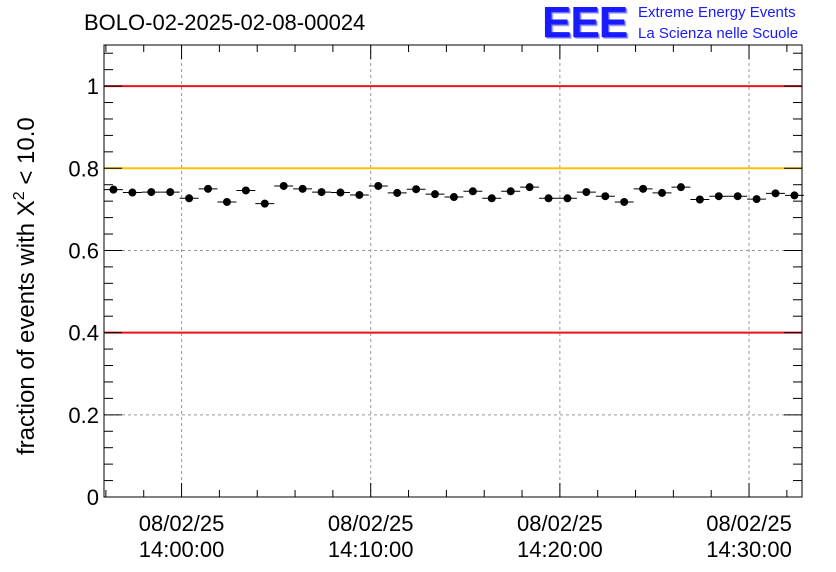 The image size is (836, 572). Describe the element at coordinates (182, 549) in the screenshot. I see `x-tick-label-time: 14:00:00` at that location.